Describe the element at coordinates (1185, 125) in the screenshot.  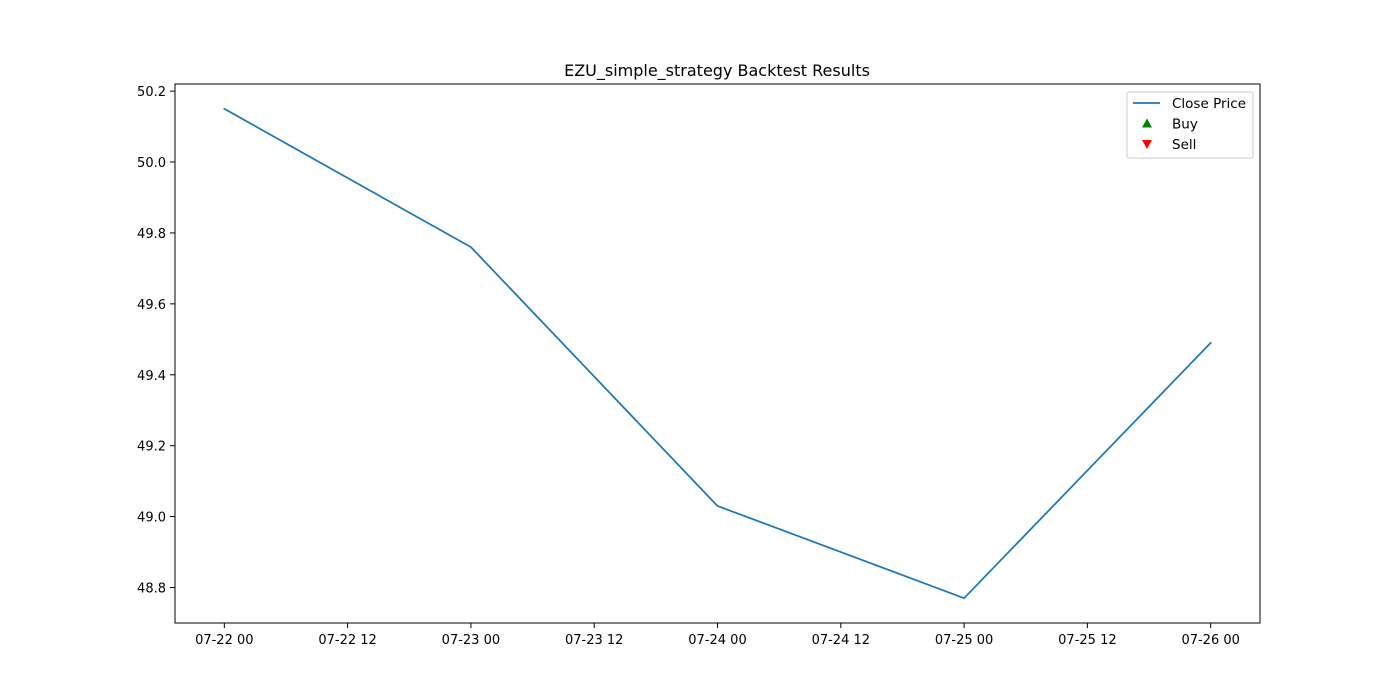
I see `legend-label: Buy` at that location.